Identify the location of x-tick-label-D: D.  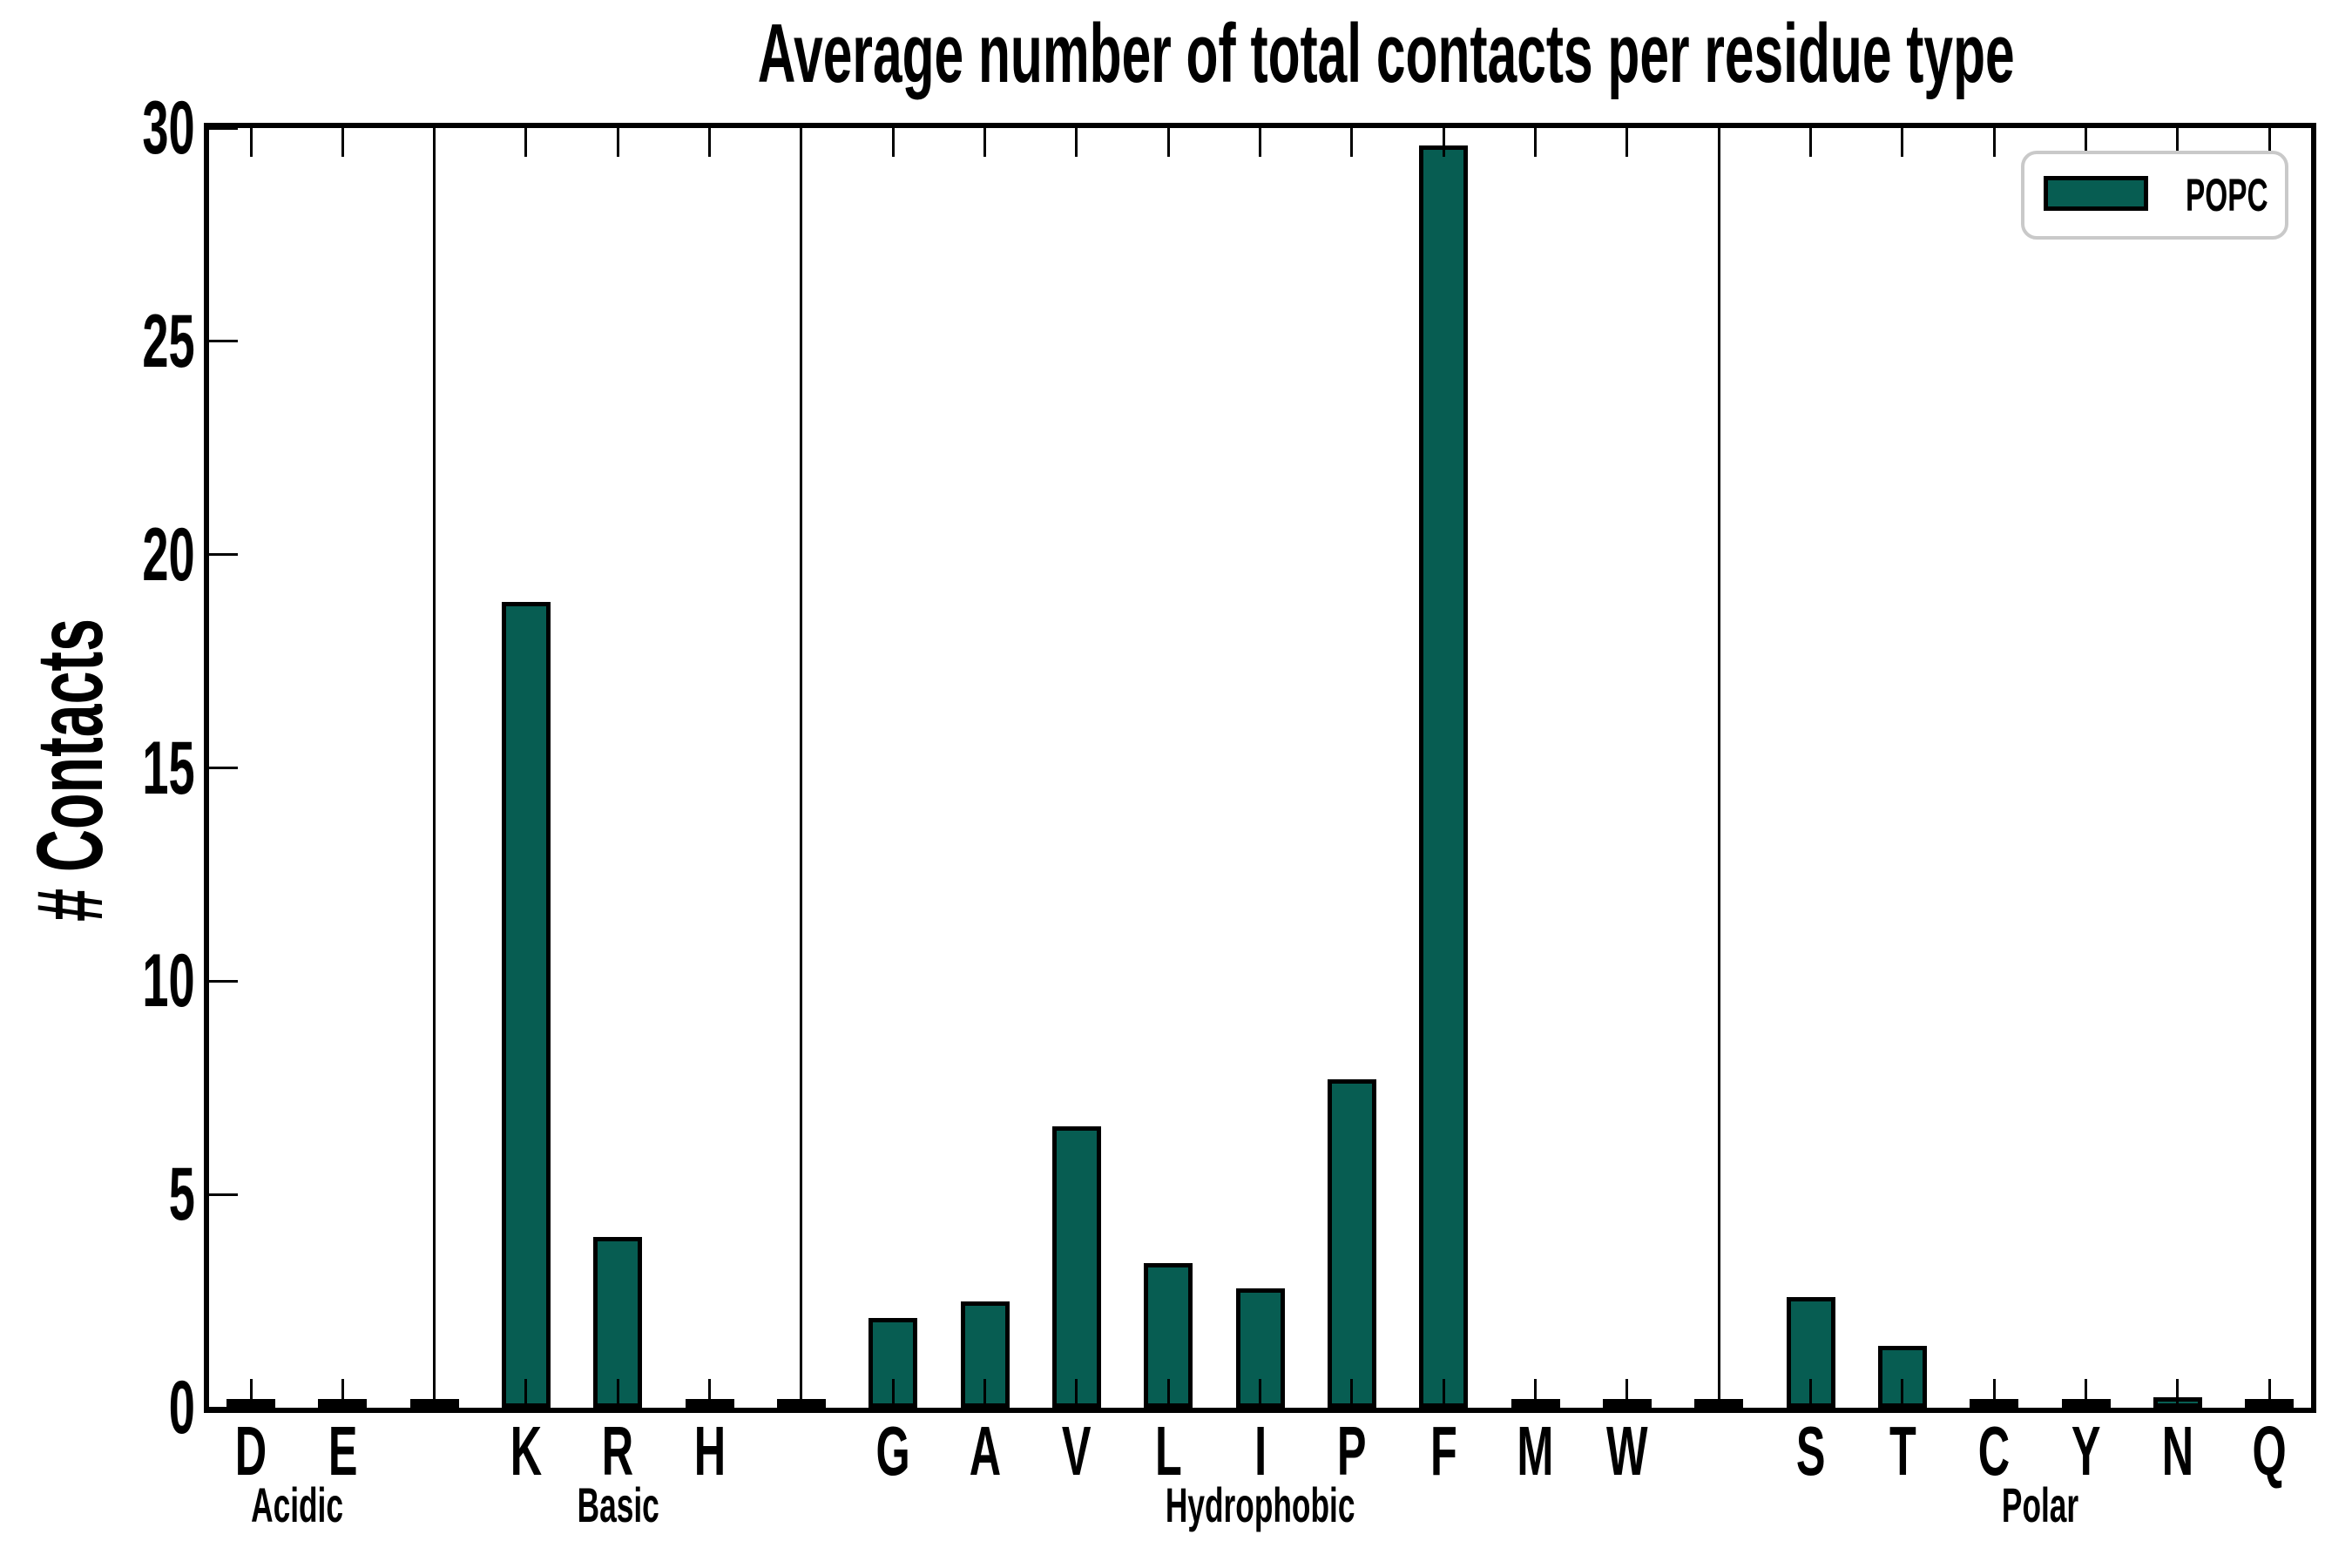
(251, 1451).